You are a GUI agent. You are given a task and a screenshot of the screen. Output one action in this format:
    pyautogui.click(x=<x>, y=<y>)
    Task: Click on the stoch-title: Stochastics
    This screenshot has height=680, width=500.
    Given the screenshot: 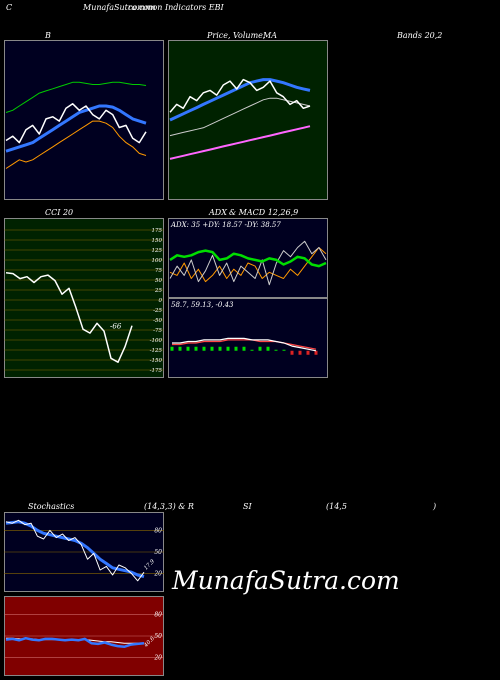 What is the action you would take?
    pyautogui.click(x=51, y=506)
    